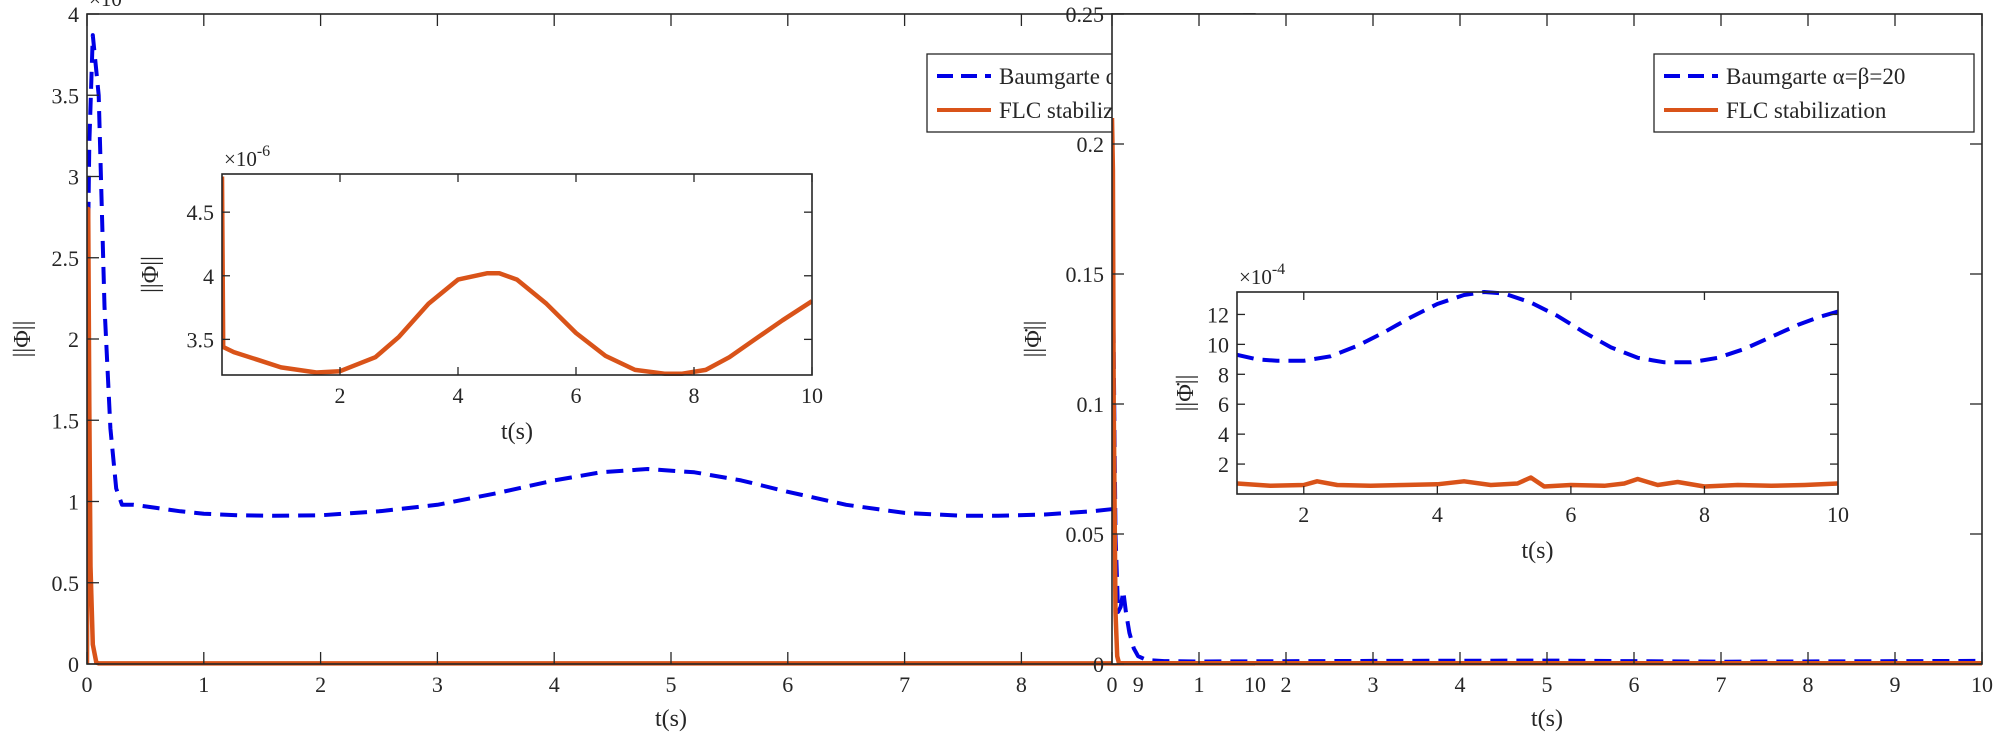  Describe the element at coordinates (151, 274) in the screenshot. I see `left-inset-y-axis-label: ||Φ||` at that location.